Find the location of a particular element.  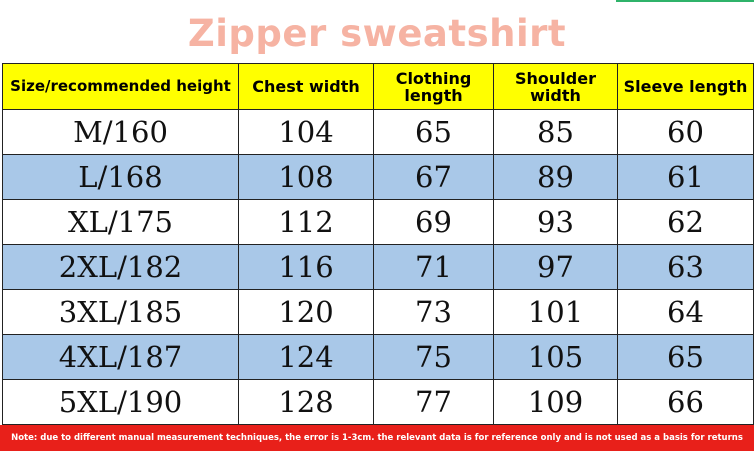

shoulder-cell: 97 is located at coordinates (555, 267).